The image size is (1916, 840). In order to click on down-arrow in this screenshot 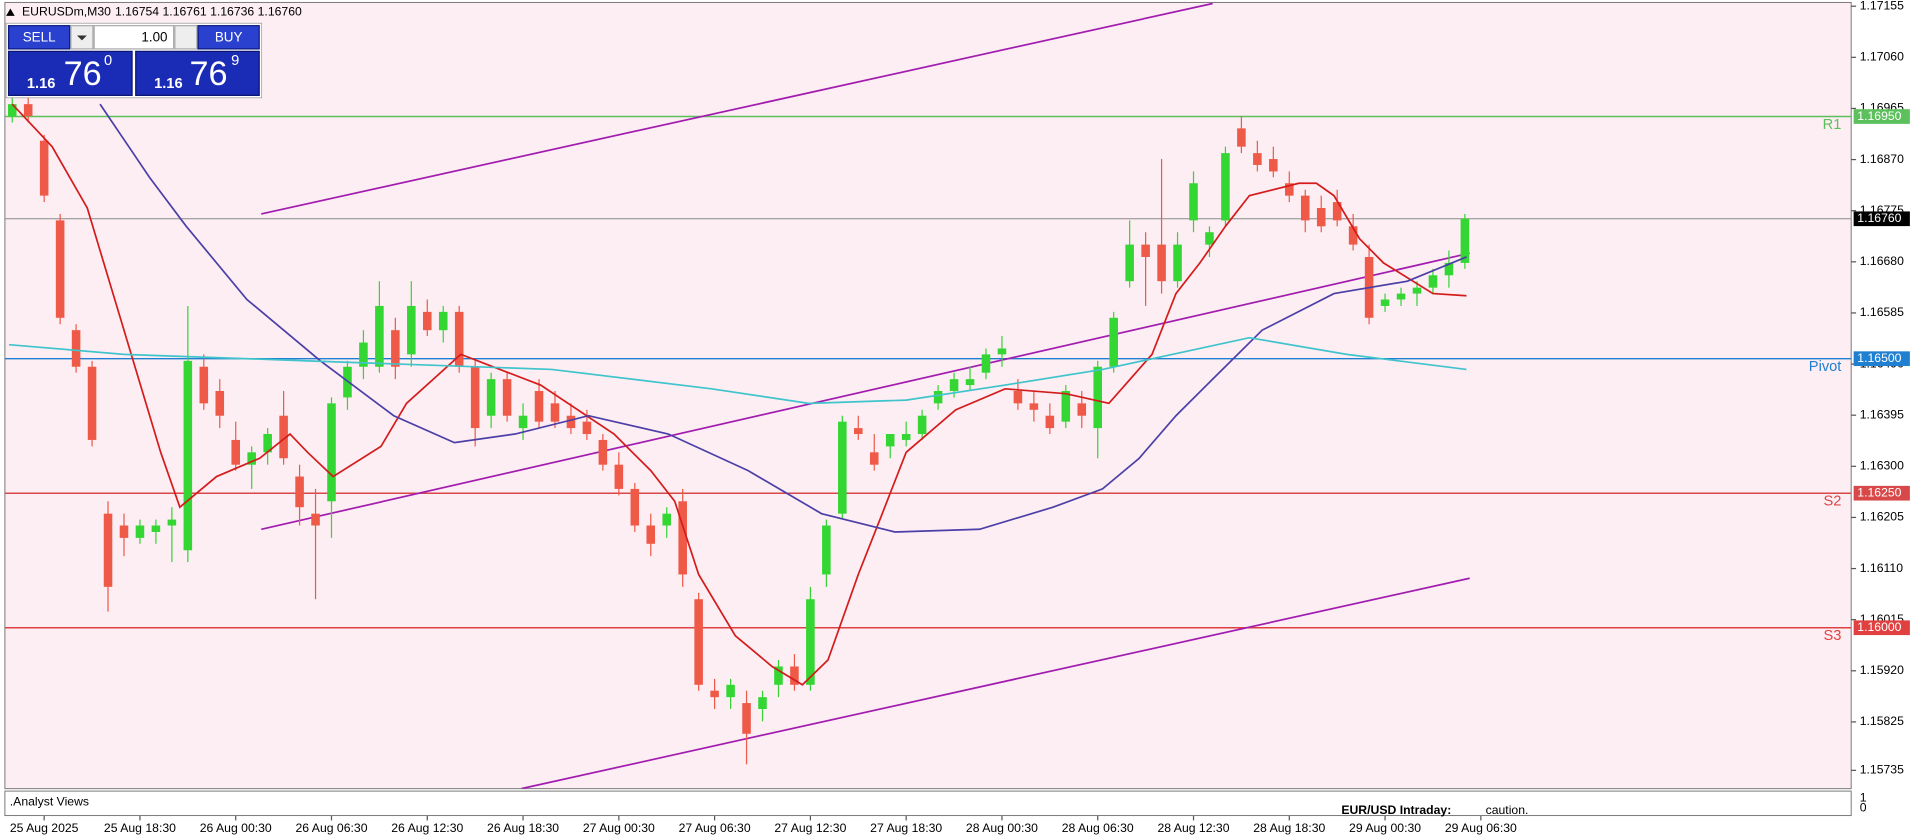, I will do `click(82, 38)`.